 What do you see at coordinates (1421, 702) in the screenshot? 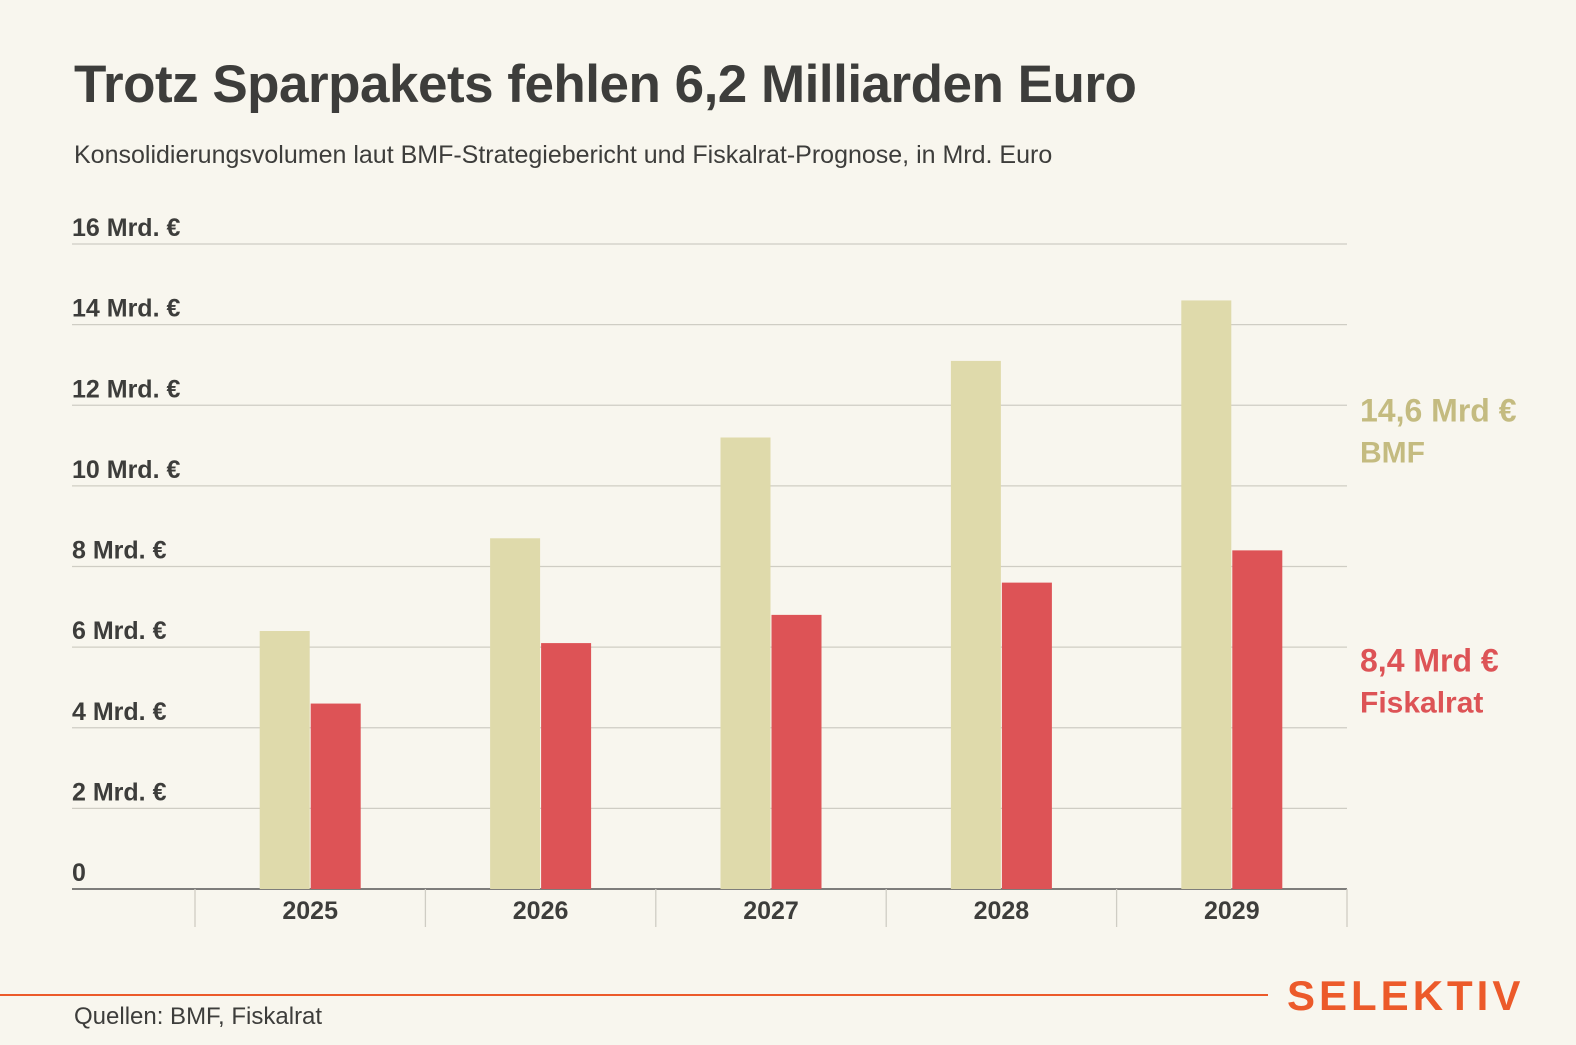
I see `end-label-series: Fiskalrat` at bounding box center [1421, 702].